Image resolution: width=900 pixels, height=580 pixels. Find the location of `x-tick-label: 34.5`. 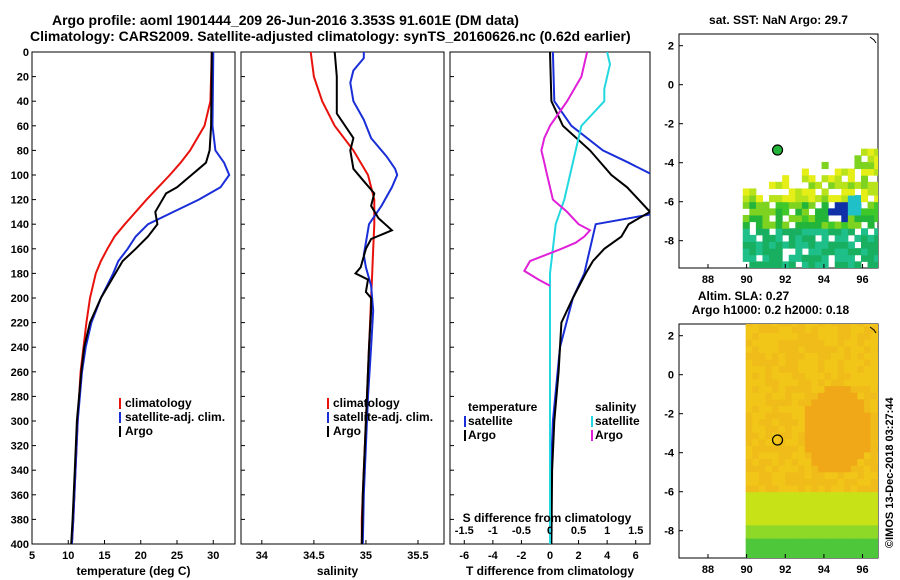

x-tick-label: 34.5 is located at coordinates (313, 556).